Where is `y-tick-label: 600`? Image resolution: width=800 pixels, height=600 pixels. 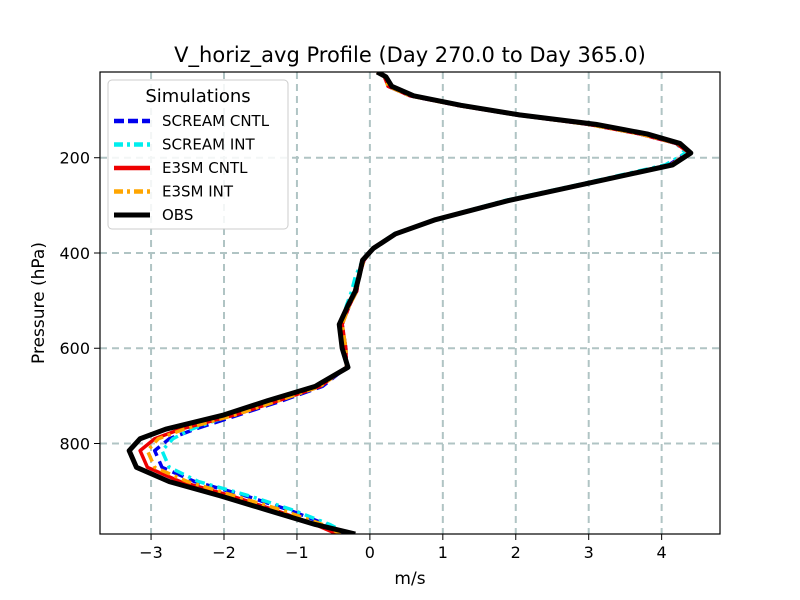 y-tick-label: 600 is located at coordinates (74, 348).